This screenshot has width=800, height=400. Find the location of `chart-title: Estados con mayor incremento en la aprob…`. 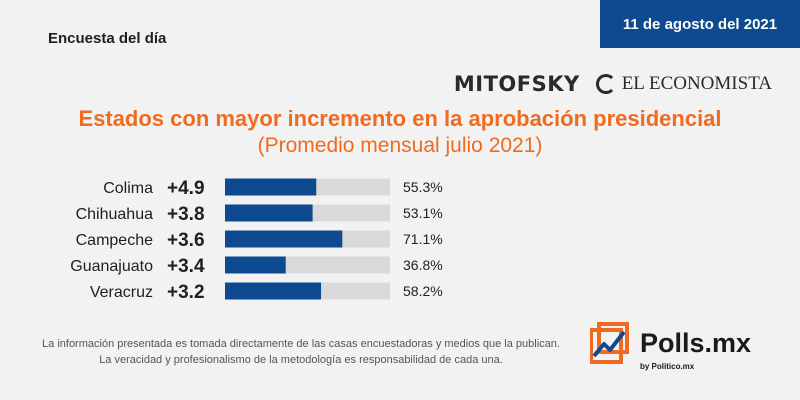

chart-title: Estados con mayor incremento en la aprob… is located at coordinates (400, 118).